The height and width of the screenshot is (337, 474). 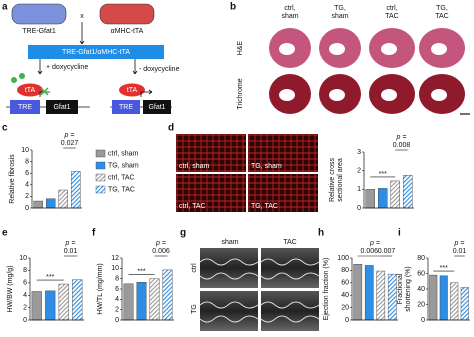 I want to click on column-label: TG,, so click(x=442, y=8).